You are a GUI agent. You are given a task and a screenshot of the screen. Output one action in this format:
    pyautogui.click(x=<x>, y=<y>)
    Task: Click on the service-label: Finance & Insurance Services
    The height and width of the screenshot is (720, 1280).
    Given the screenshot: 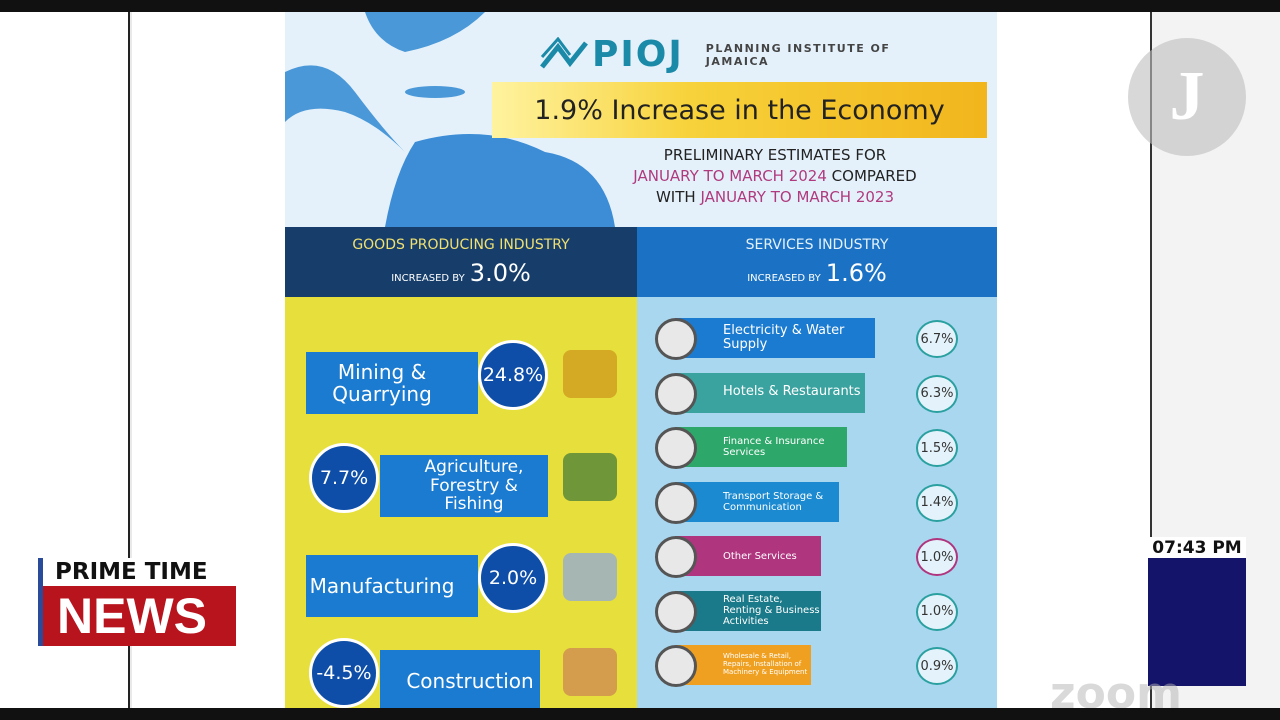 What is the action you would take?
    pyautogui.click(x=761, y=447)
    